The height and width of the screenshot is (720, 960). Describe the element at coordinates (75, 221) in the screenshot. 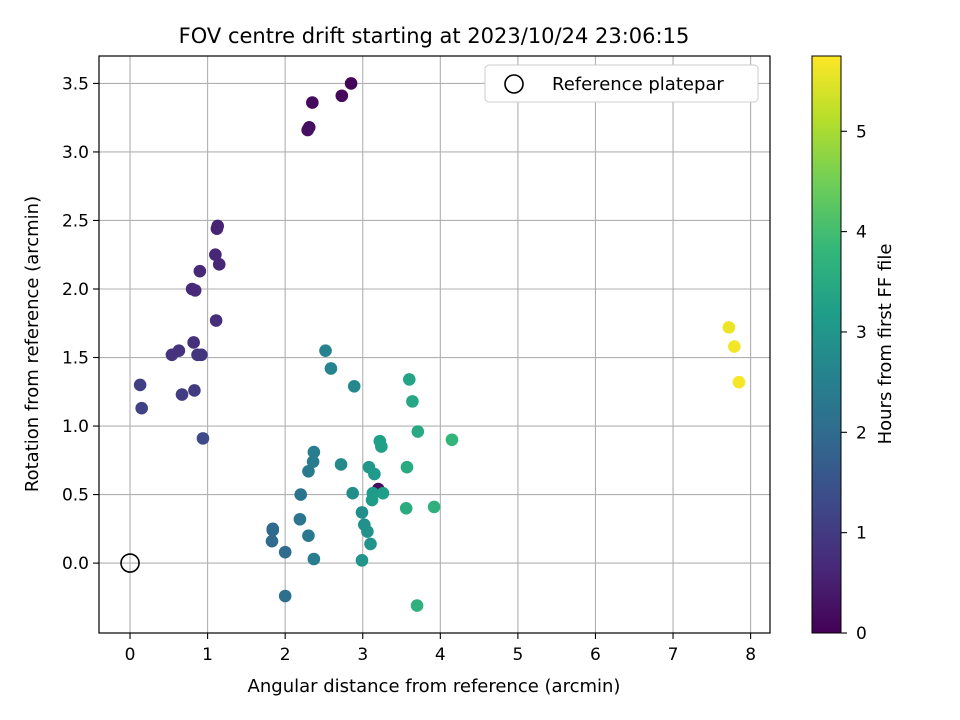

I see `y-tick-label: 2.5` at that location.